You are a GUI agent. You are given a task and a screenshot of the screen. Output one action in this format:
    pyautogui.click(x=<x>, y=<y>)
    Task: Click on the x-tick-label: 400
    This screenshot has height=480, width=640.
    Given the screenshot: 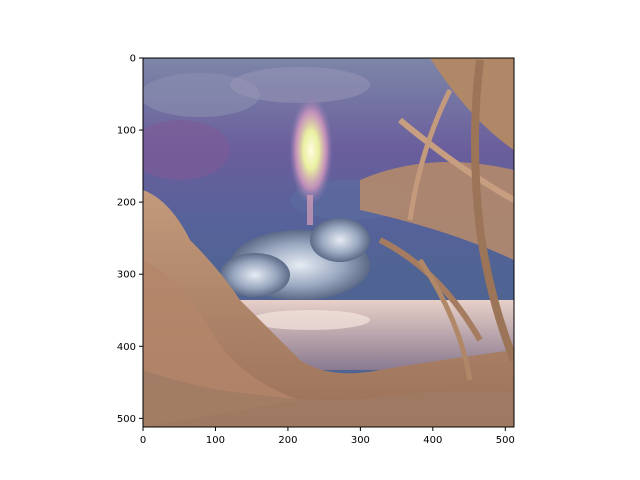 What is the action you would take?
    pyautogui.click(x=432, y=440)
    